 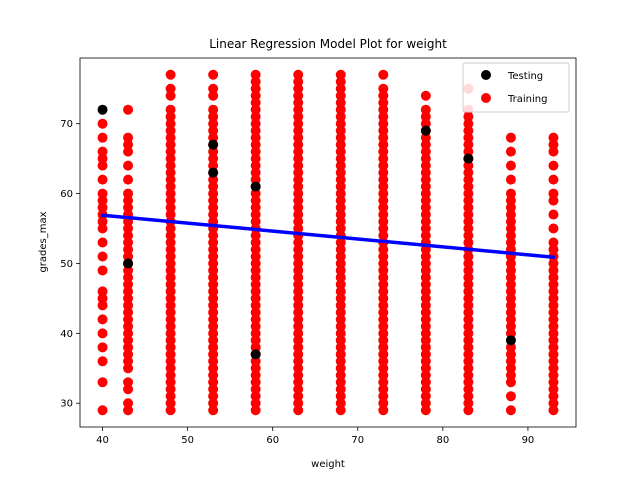 I want to click on testing-point, so click(x=510, y=340).